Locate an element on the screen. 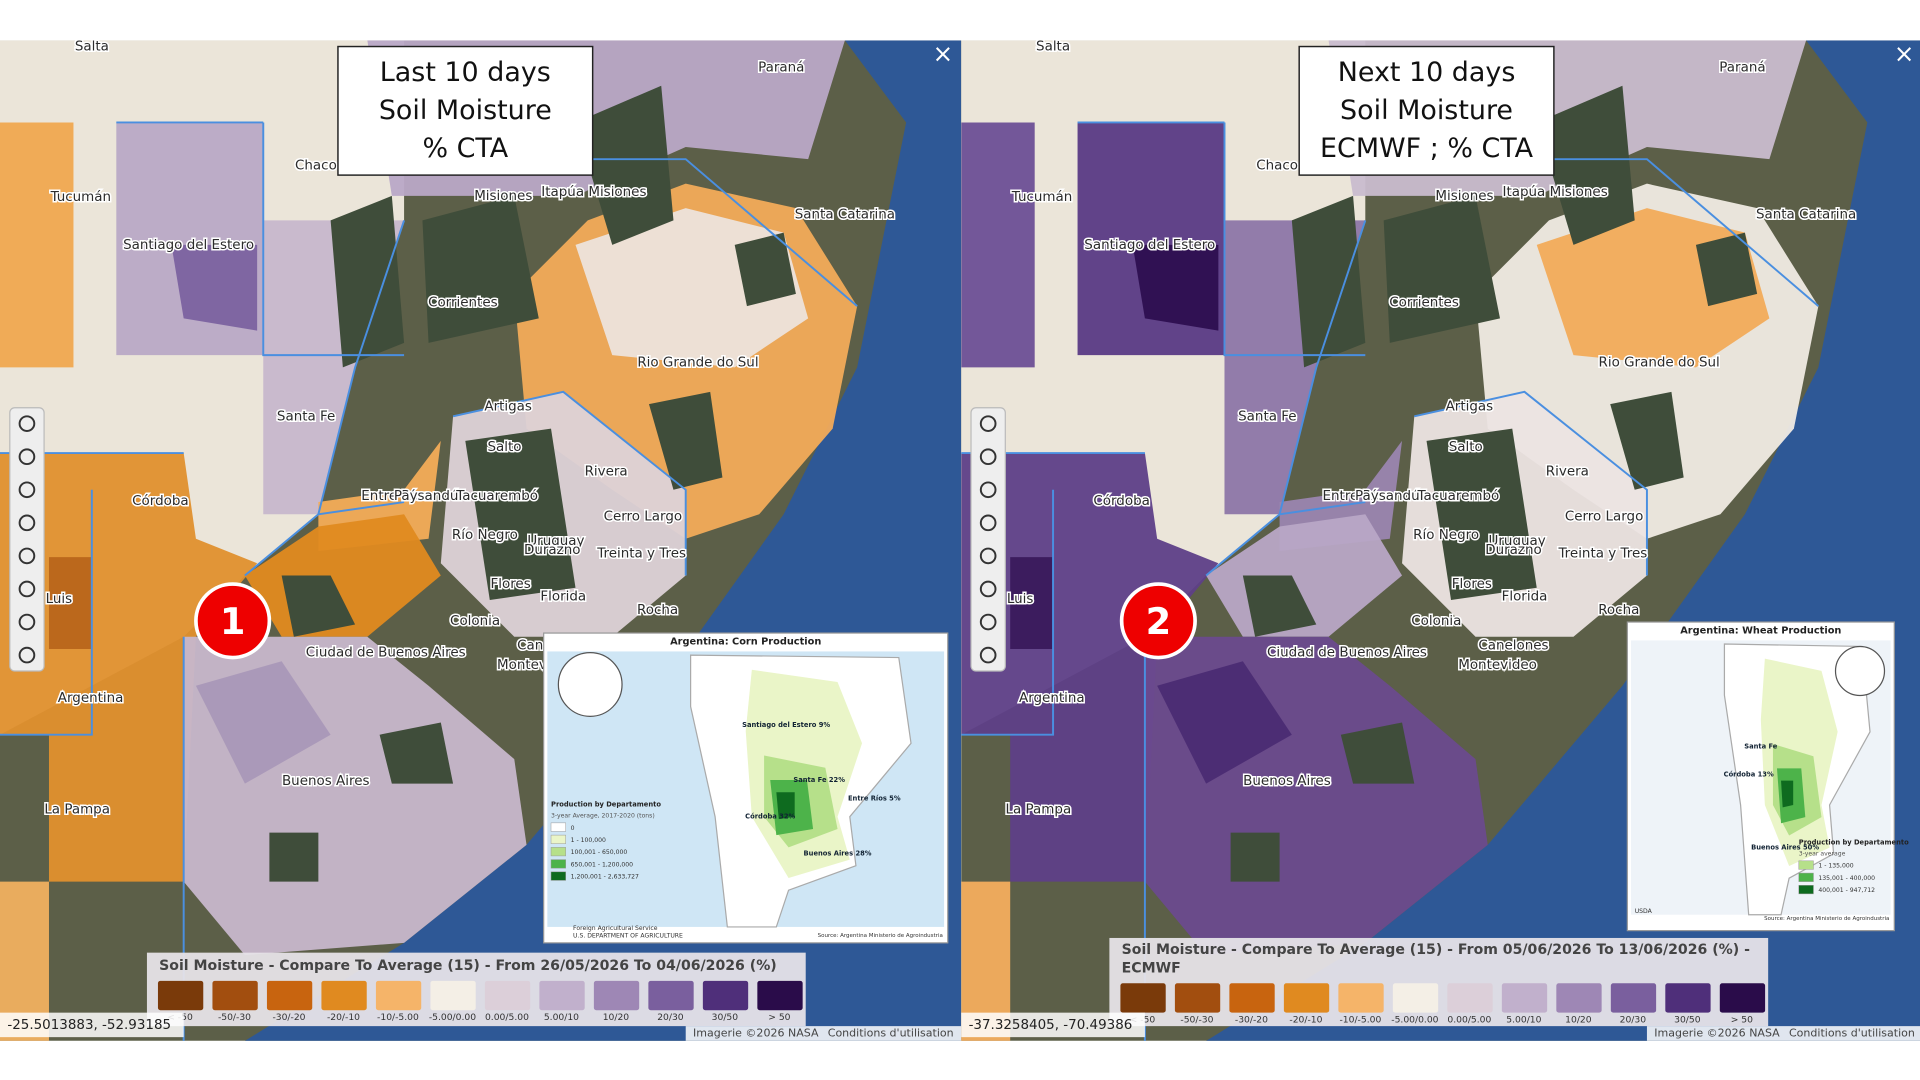 This screenshot has width=1920, height=1080. inset-legend-label: 1,200,001 - 2,633,727 is located at coordinates (605, 877).